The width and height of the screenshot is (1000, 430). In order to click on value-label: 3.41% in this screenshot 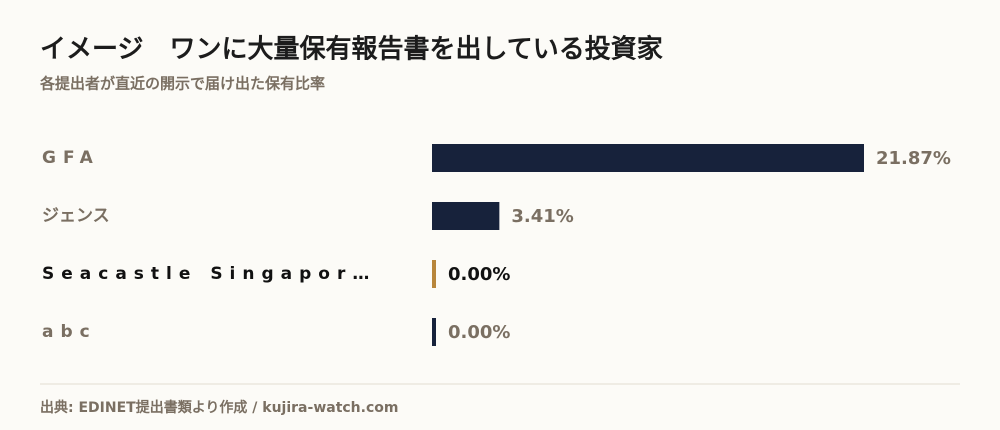, I will do `click(542, 216)`.